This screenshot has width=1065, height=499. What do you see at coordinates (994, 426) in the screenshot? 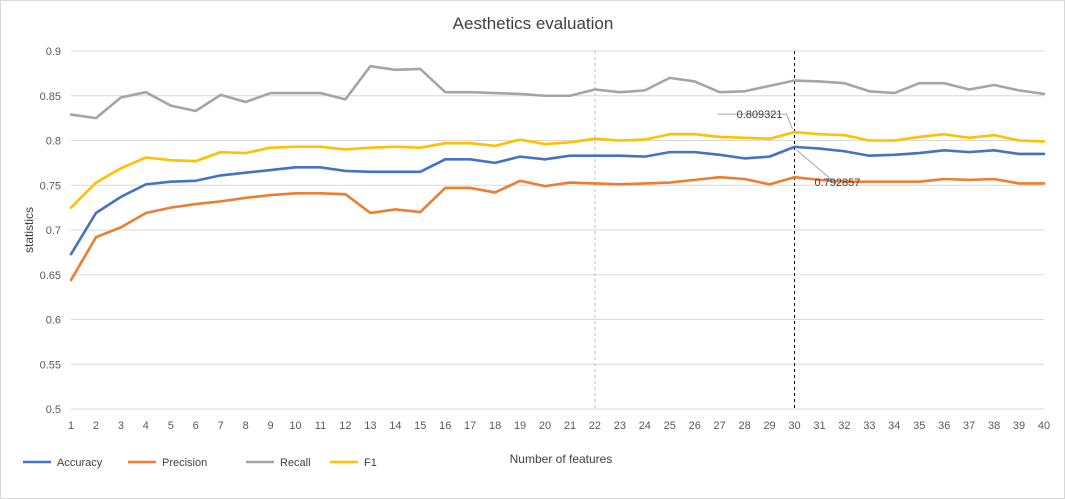
I see `x-tick-label: 38` at bounding box center [994, 426].